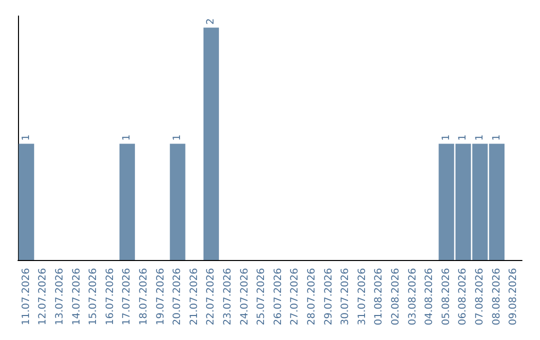 The image size is (540, 340). I want to click on x-tick-label: 16.07.2026, so click(110, 297).